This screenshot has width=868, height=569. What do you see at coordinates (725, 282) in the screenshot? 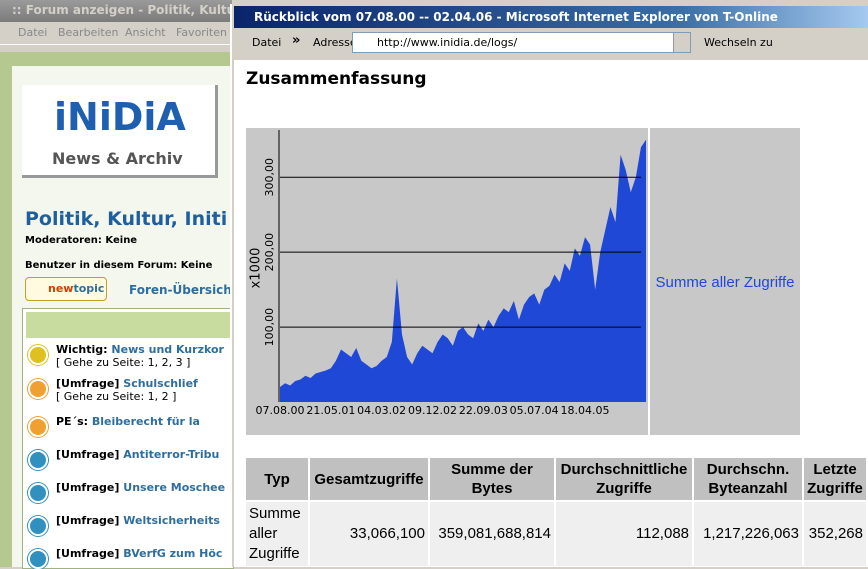
I see `legend-label: Summe aller Zugriffe` at bounding box center [725, 282].